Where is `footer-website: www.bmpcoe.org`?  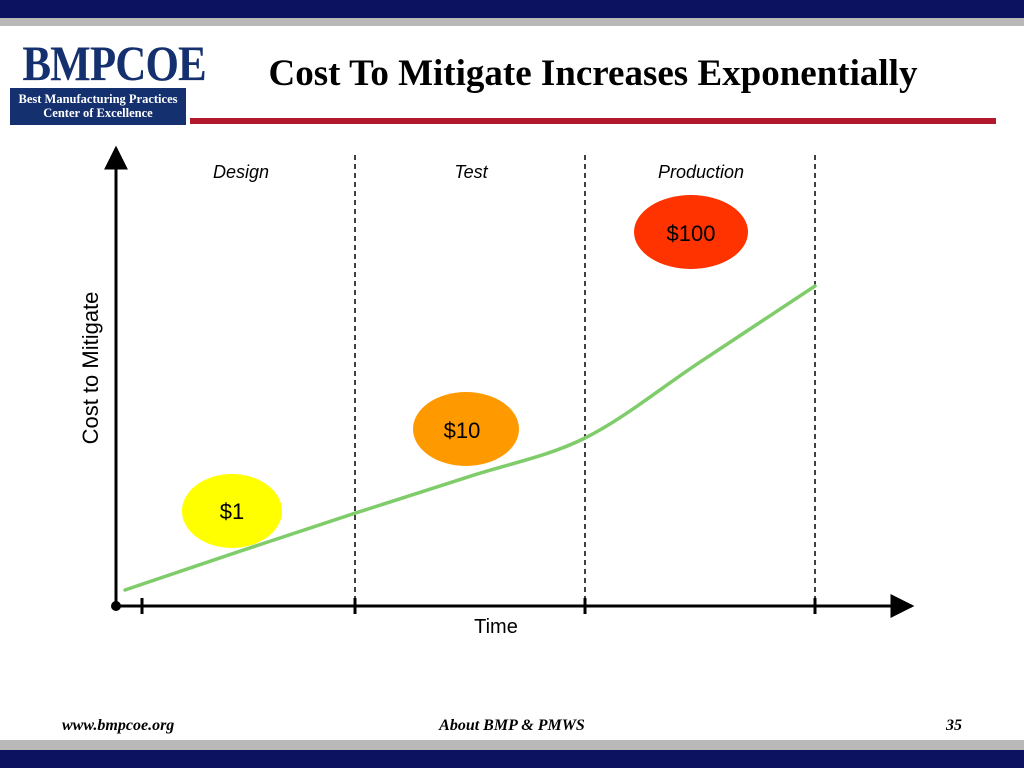
footer-website: www.bmpcoe.org is located at coordinates (118, 725).